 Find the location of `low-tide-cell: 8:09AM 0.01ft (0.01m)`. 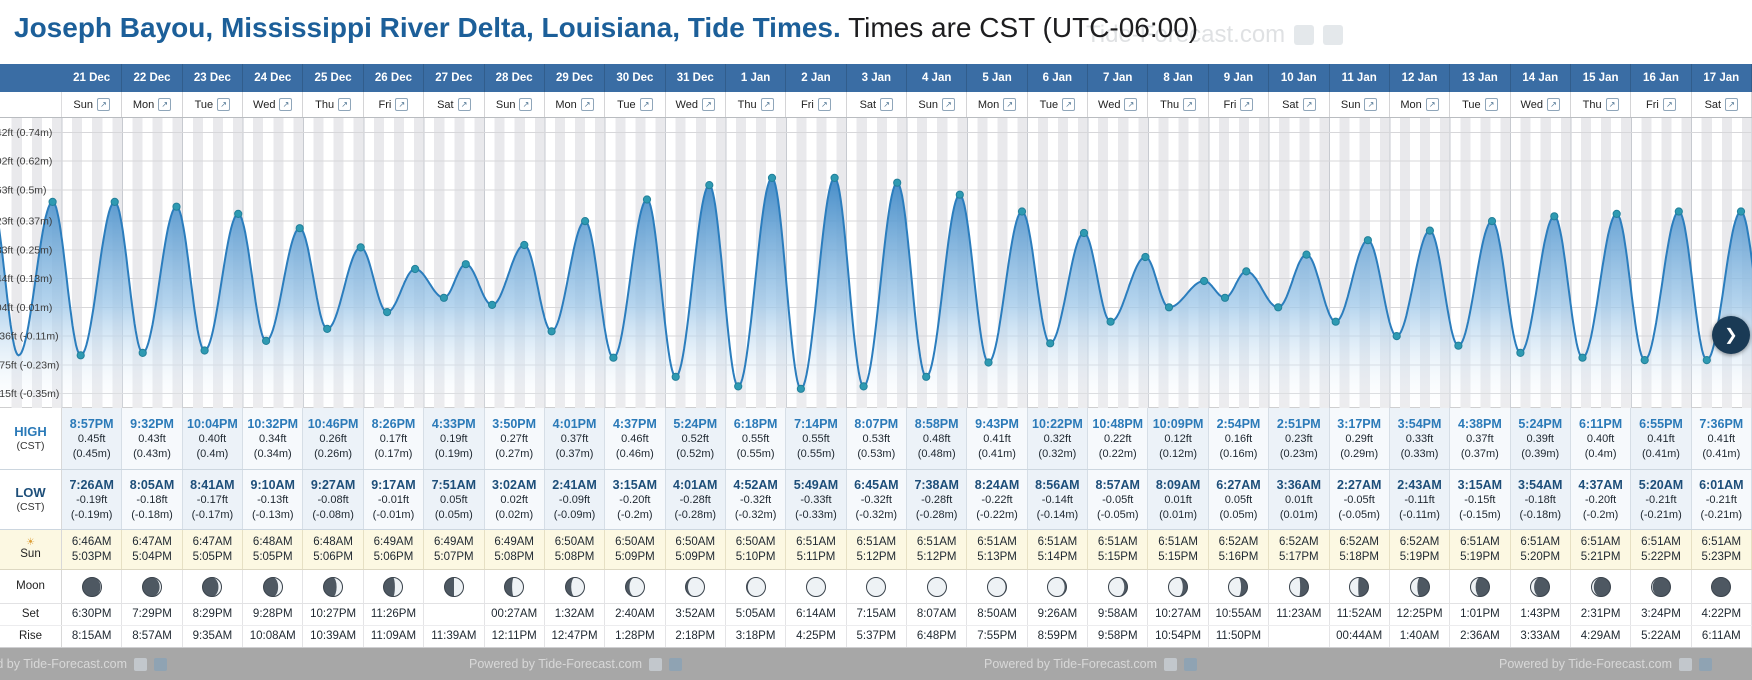

low-tide-cell: 8:09AM 0.01ft (0.01m) is located at coordinates (1178, 499).